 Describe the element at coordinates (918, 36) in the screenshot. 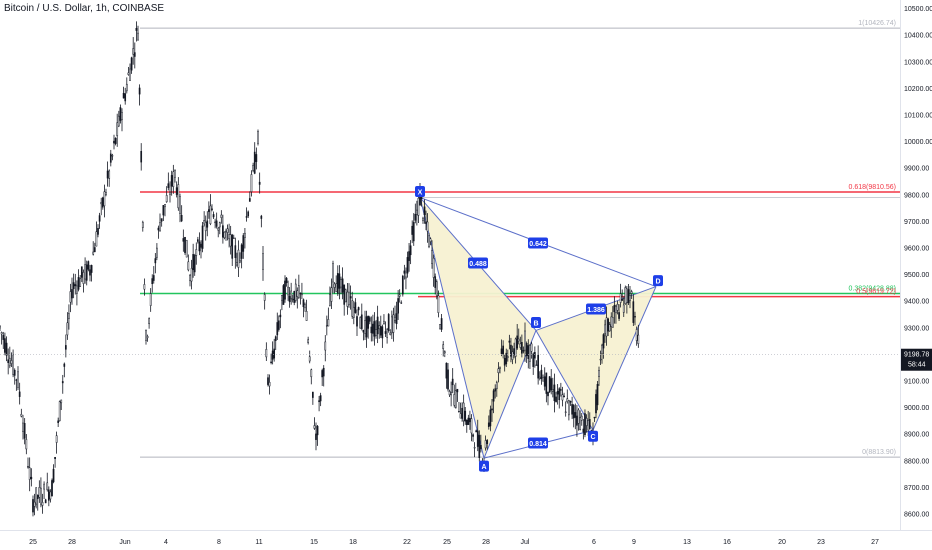

I see `y-tick-10400: 10400.00` at that location.